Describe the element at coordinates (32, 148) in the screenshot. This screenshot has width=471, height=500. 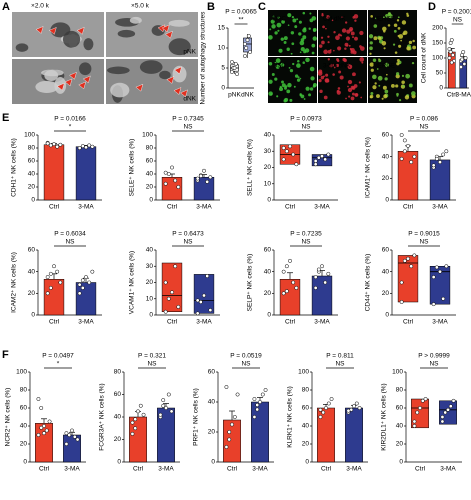
I see `y-tick-label: 80` at that location.